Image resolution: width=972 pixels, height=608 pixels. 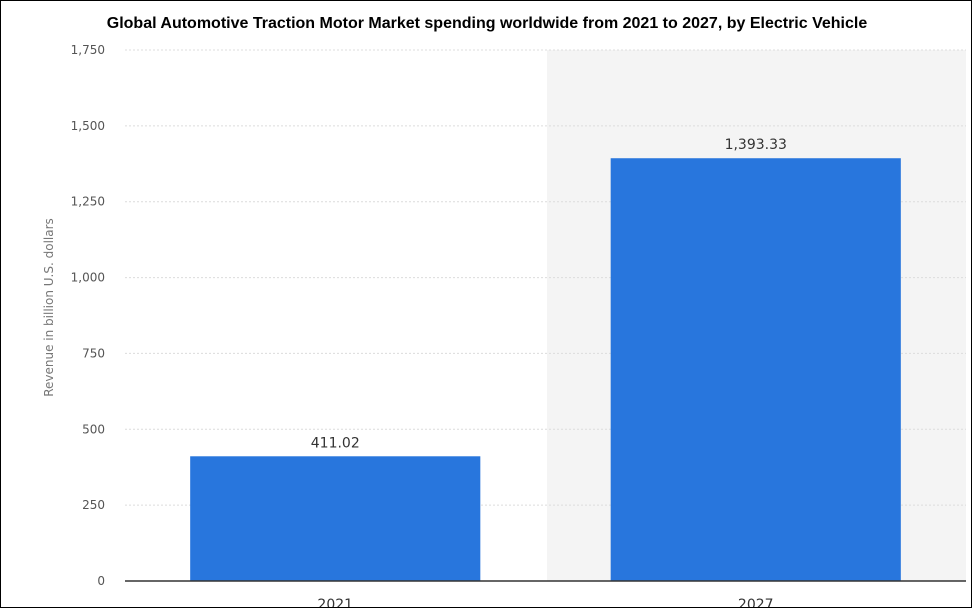 I want to click on bar-2021, so click(x=335, y=518).